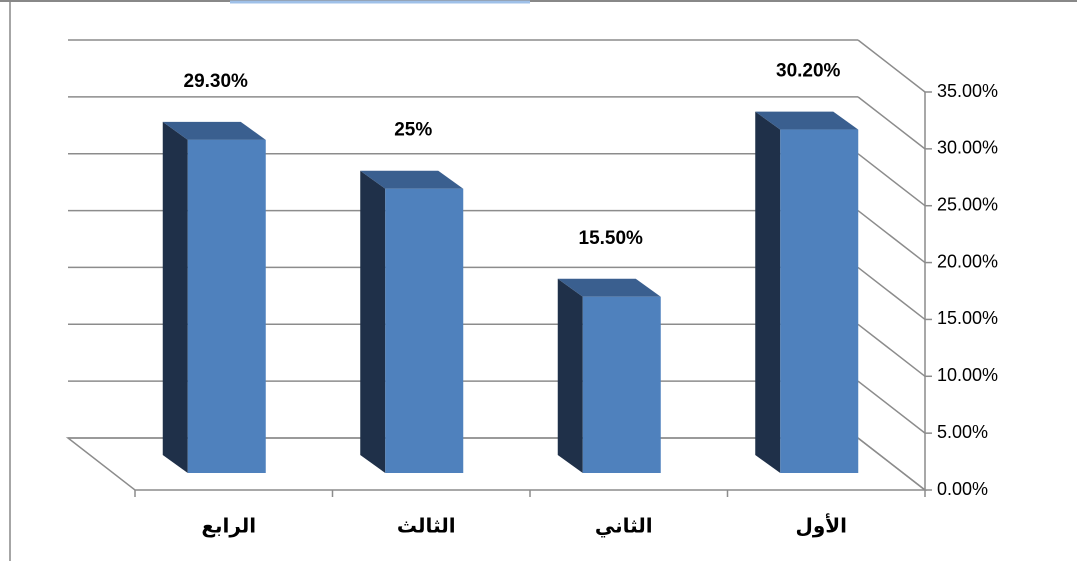 The height and width of the screenshot is (566, 1077). I want to click on y-tick-label: 20.00%, so click(967, 261).